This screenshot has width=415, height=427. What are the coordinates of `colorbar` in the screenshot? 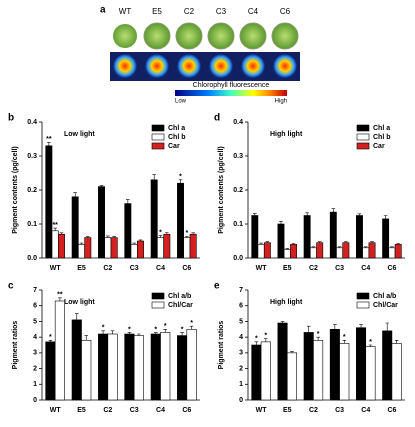 It's located at (231, 93).